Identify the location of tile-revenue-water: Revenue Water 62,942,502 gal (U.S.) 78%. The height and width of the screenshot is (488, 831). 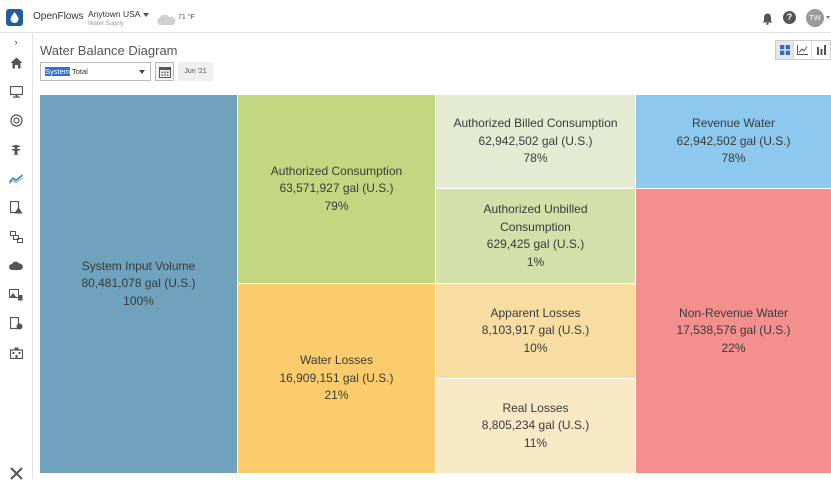
(733, 141).